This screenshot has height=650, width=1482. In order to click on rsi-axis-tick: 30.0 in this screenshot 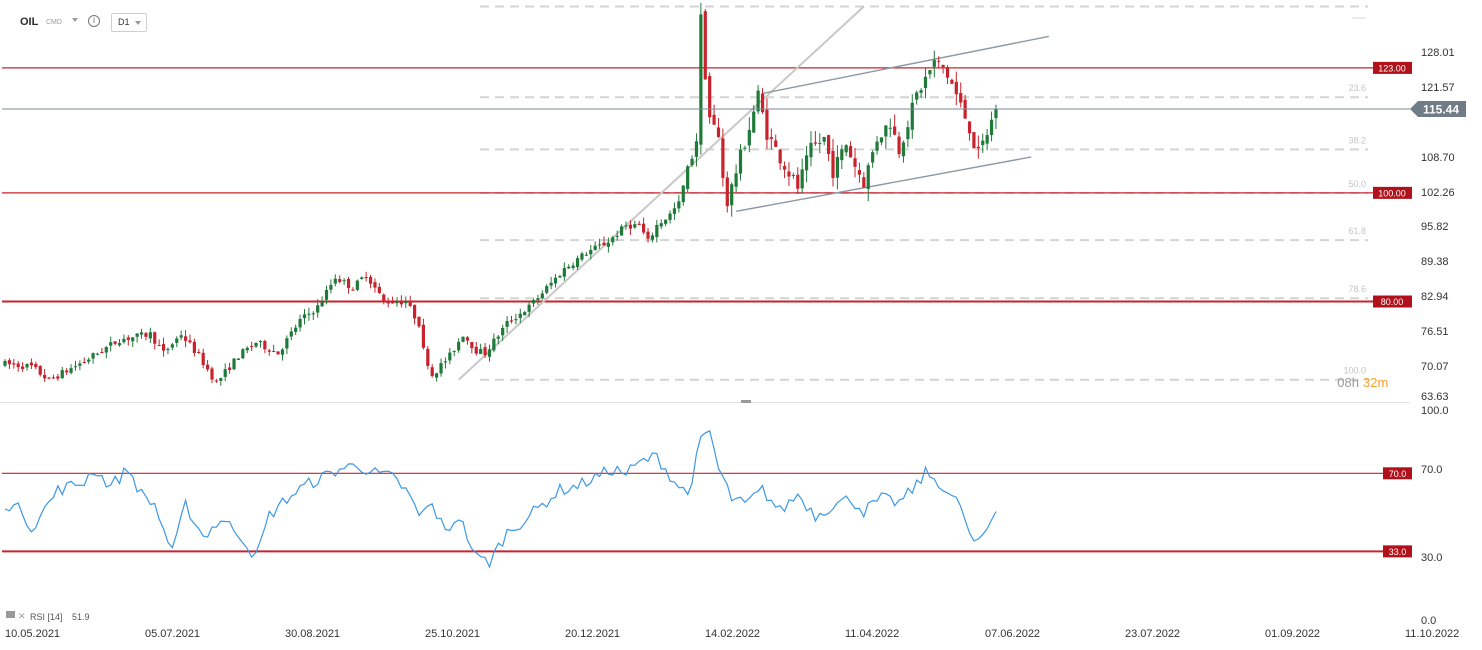, I will do `click(1431, 558)`.